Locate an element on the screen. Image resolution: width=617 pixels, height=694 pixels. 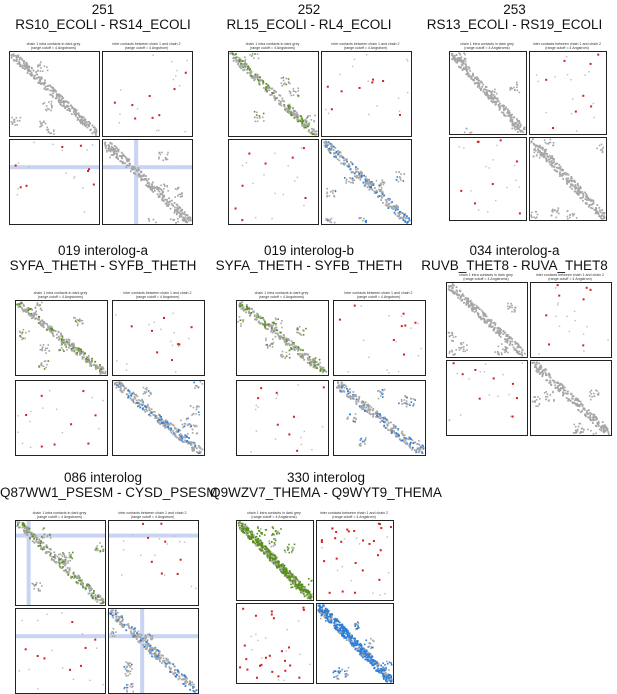
chain1-intra-map is located at coordinates (487, 320).